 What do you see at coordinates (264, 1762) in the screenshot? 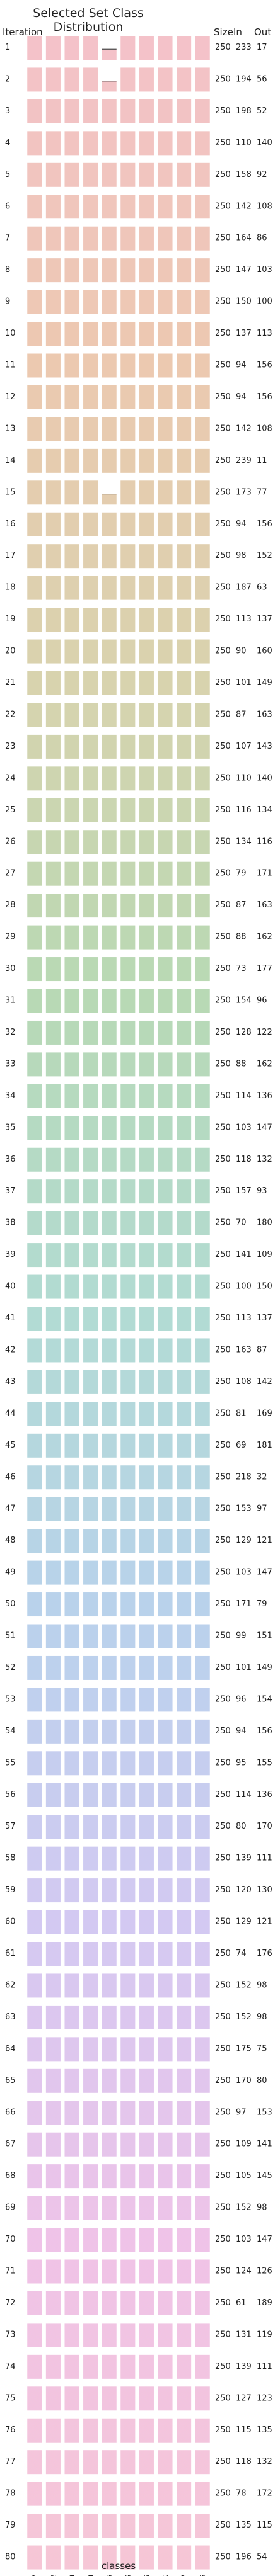
I see `out-value: 155` at bounding box center [264, 1762].